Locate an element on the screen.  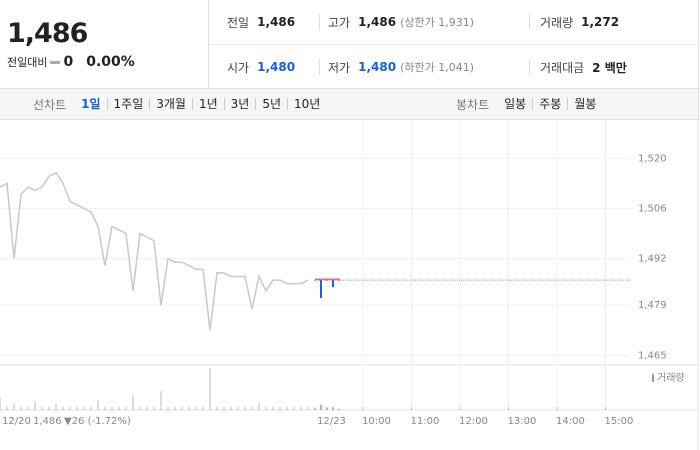
stat-label: 시가 is located at coordinates (238, 67).